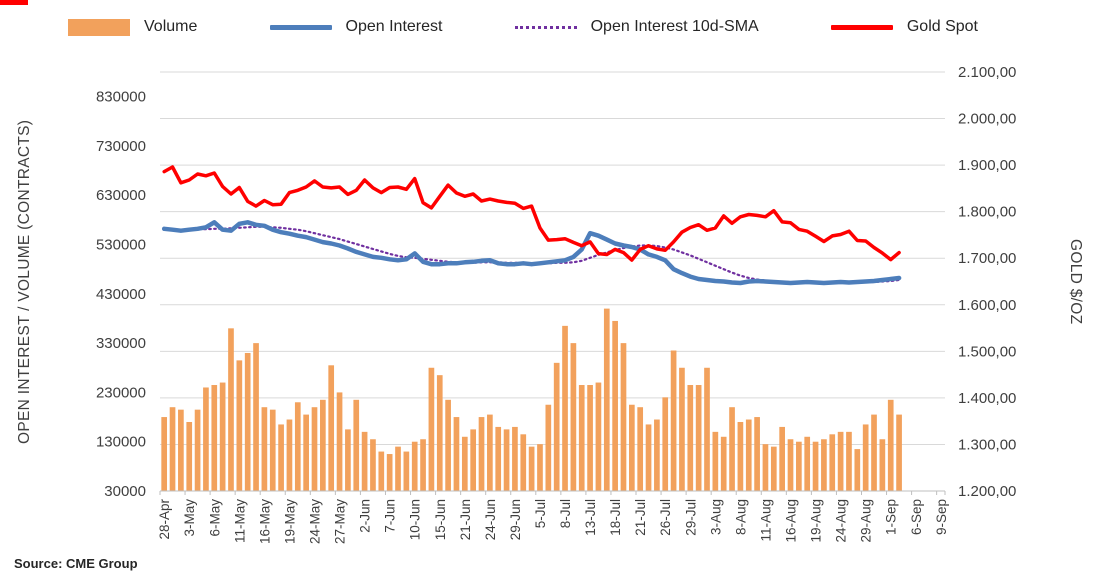 The height and width of the screenshot is (588, 1096). What do you see at coordinates (121, 442) in the screenshot?
I see `svg-text: 130000` at bounding box center [121, 442].